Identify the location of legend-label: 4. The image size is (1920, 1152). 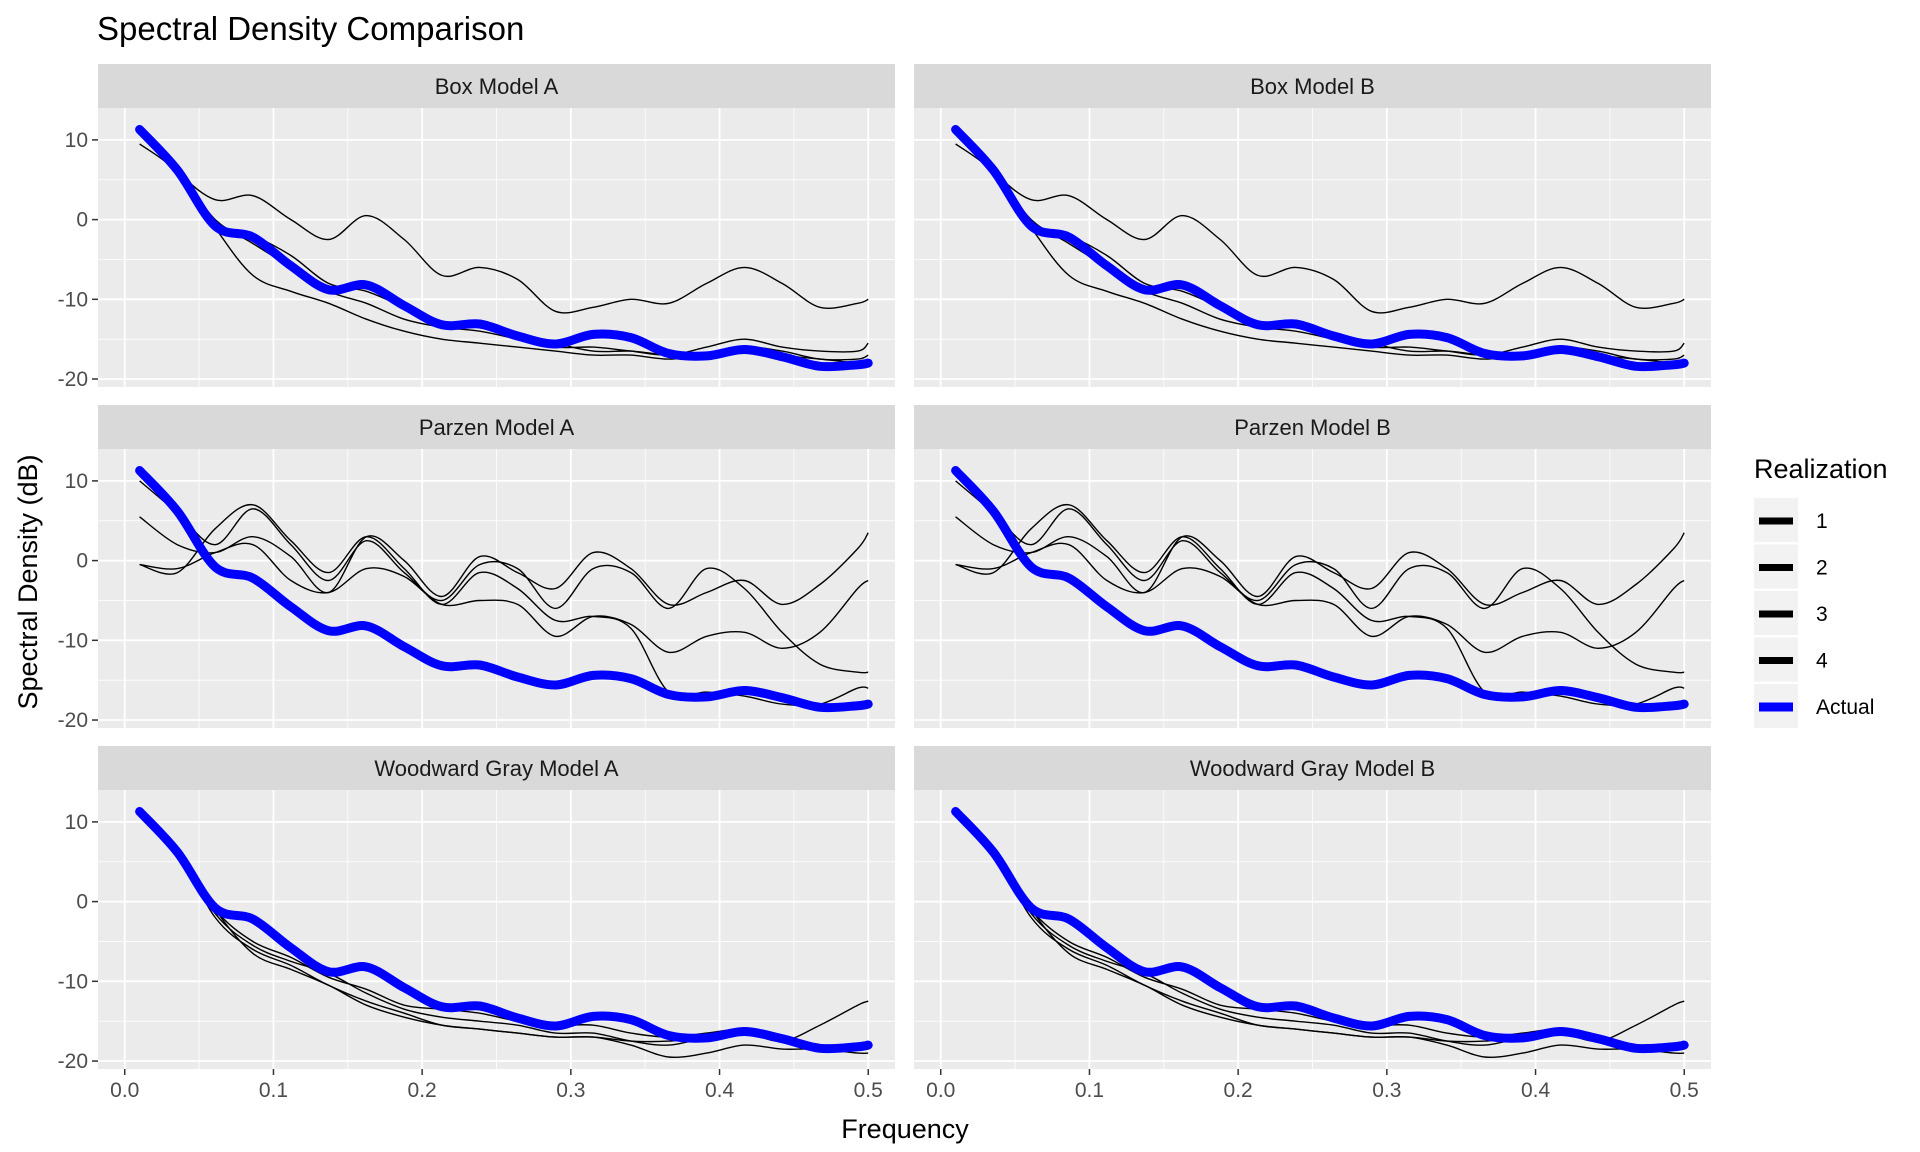
(1822, 661).